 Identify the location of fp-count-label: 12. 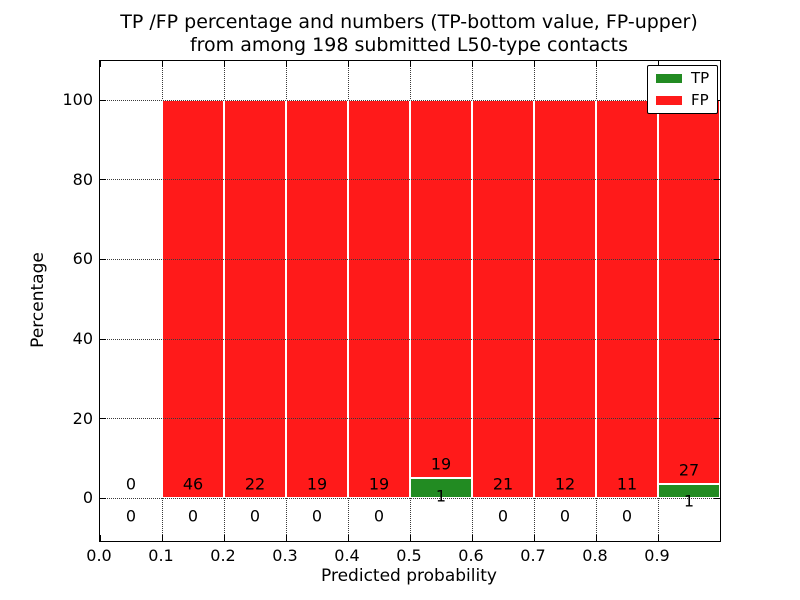
(565, 484).